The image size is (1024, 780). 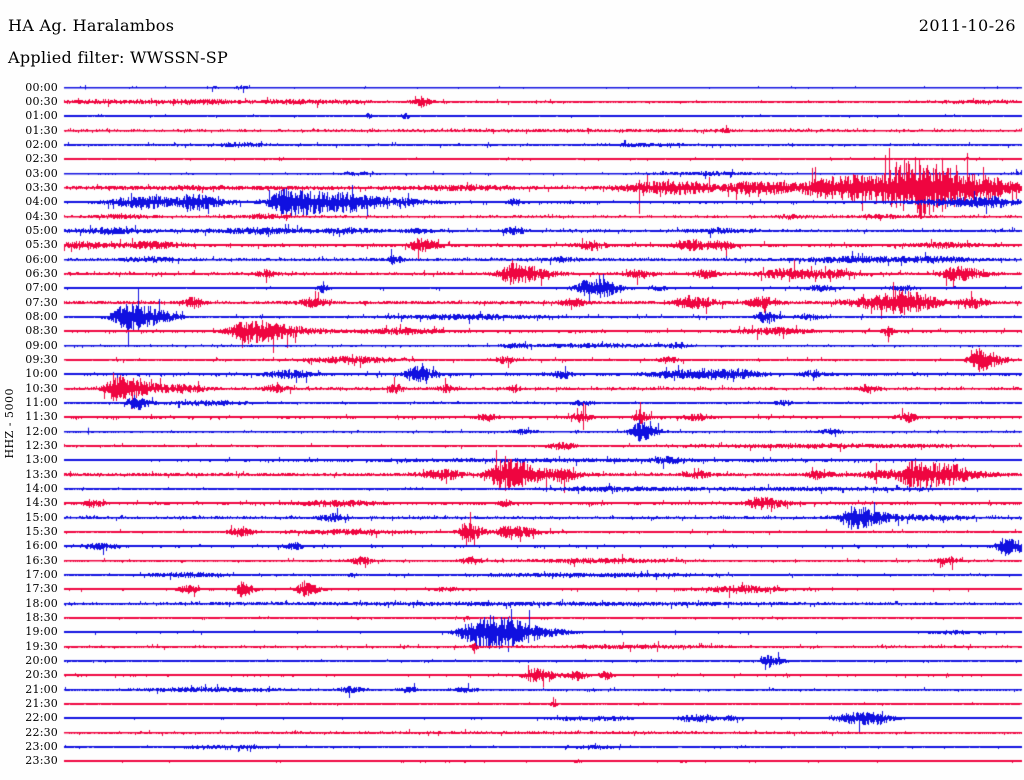 I want to click on time-label-2230: 22:30, so click(x=41, y=732).